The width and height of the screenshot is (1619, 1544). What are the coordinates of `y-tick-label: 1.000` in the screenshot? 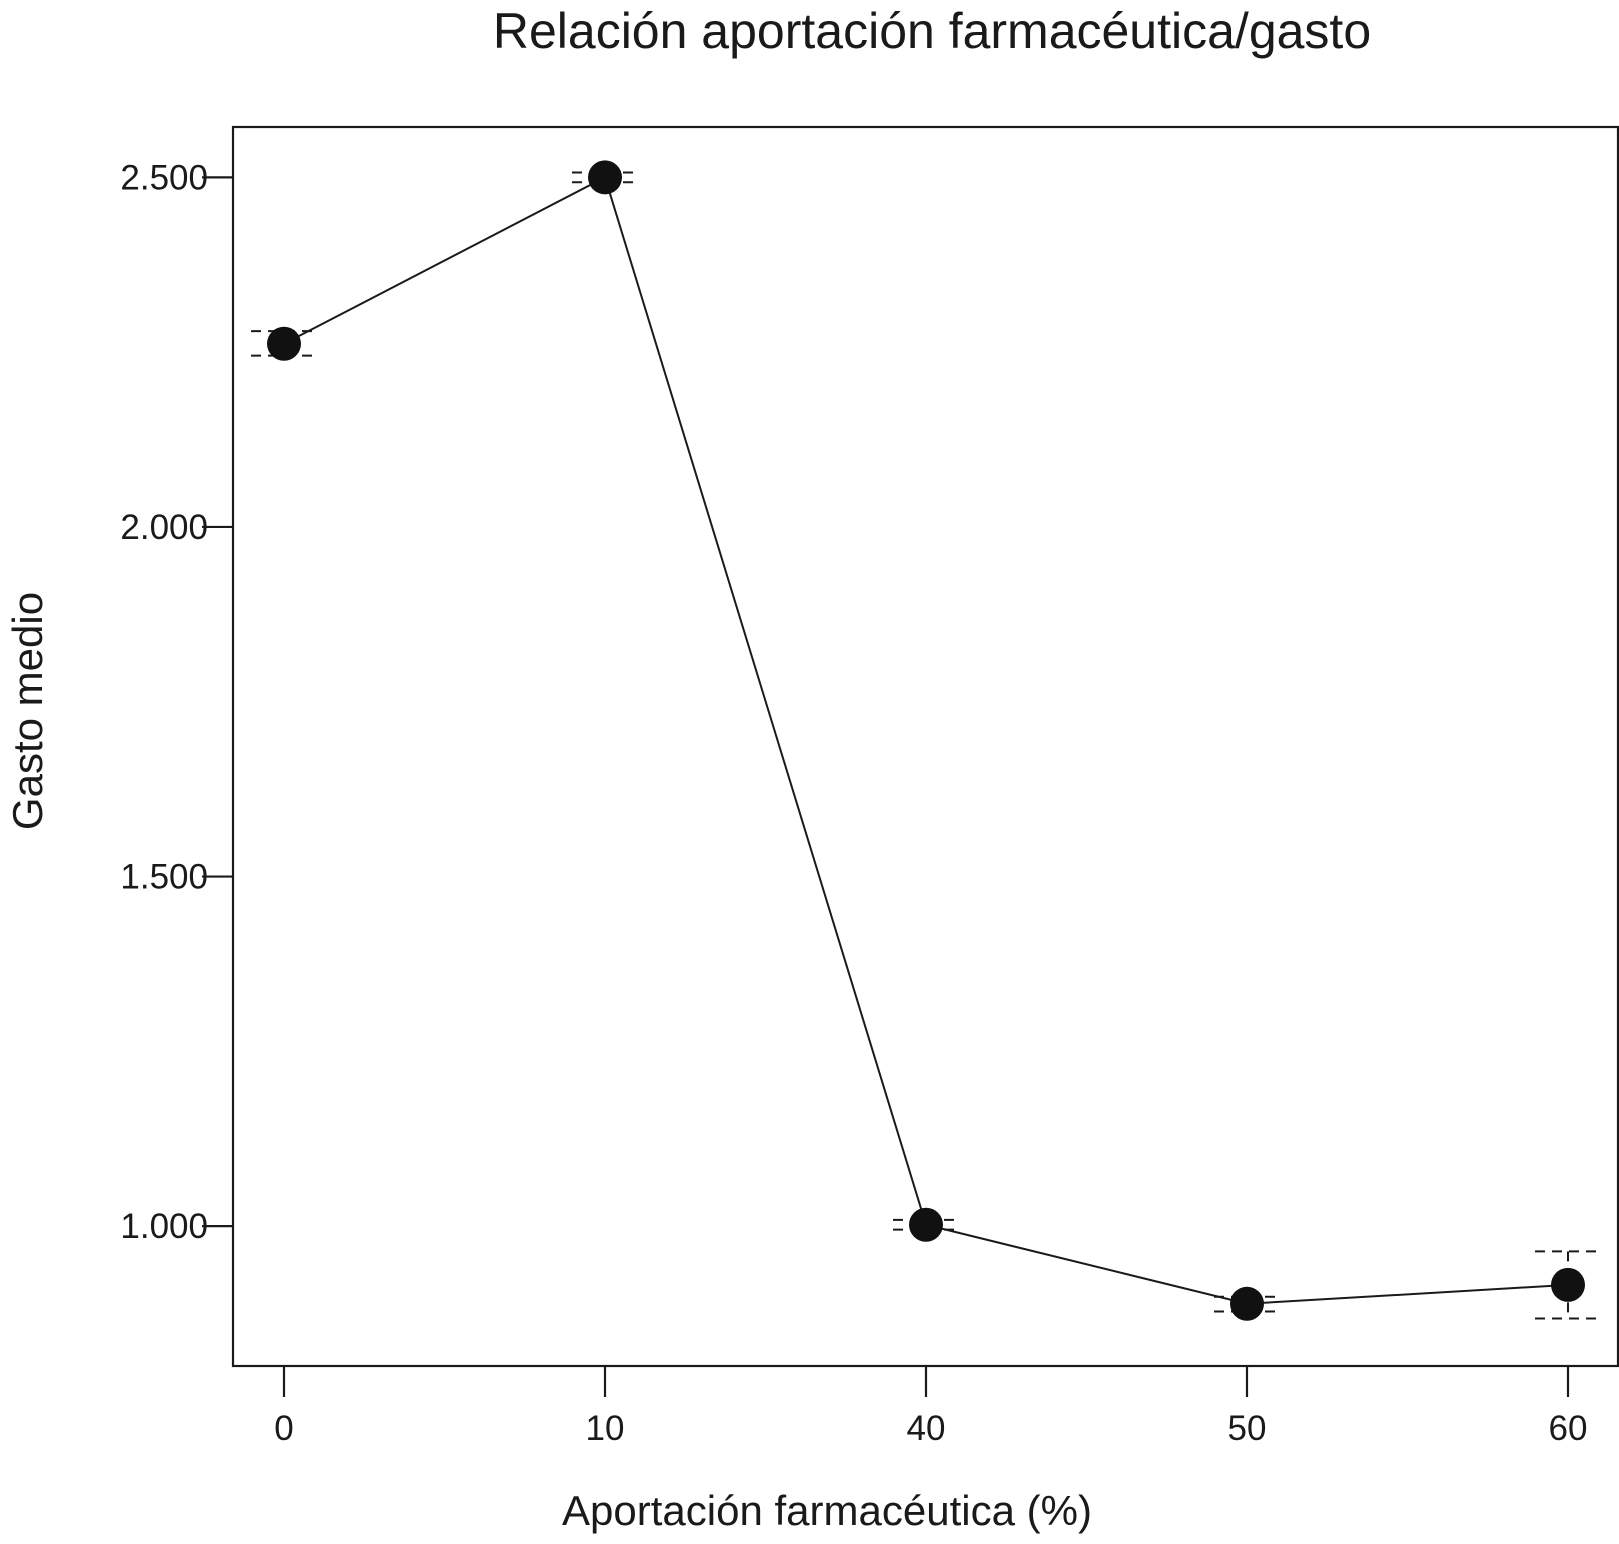 It's located at (164, 1226).